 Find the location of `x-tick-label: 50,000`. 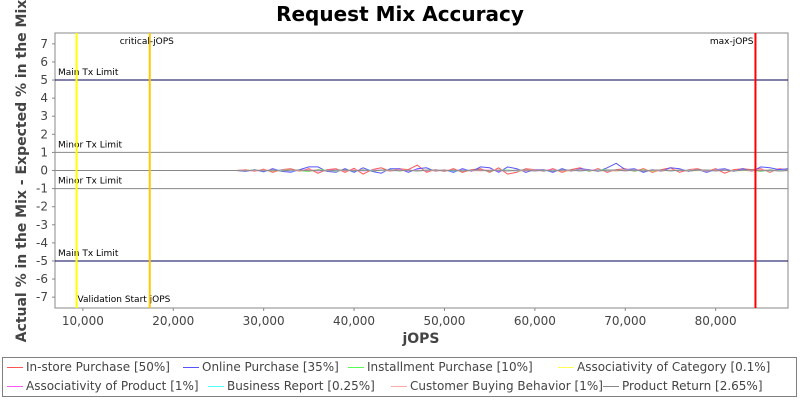

x-tick-label: 50,000 is located at coordinates (444, 321).